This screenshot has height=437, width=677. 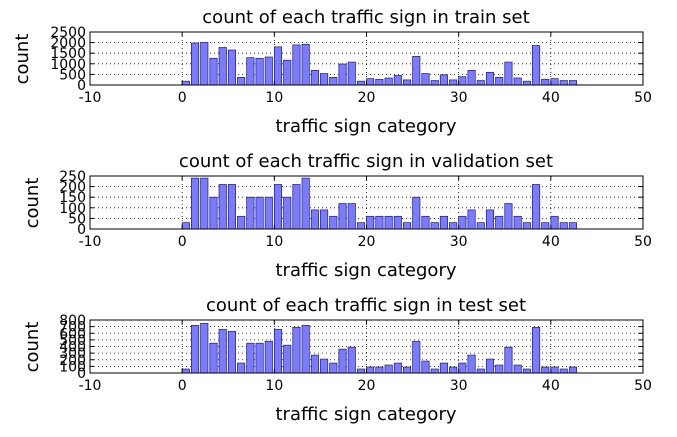 I want to click on y-tick-label: 1000, so click(x=68, y=65).